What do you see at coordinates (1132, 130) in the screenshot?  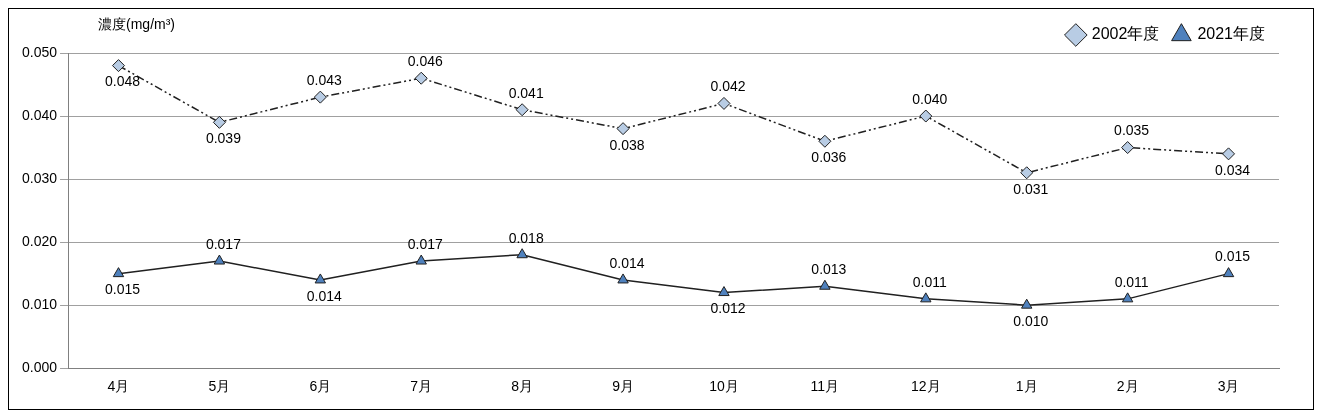 I see `data-label: 0.035` at bounding box center [1132, 130].